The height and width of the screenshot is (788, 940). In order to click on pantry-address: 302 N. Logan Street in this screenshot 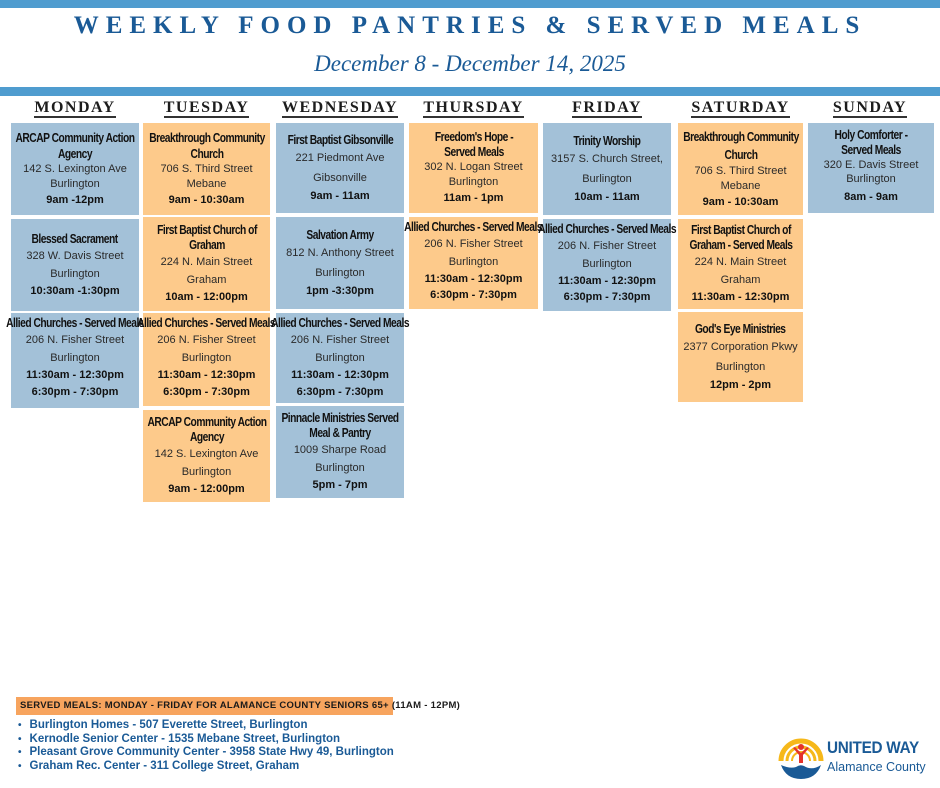, I will do `click(473, 166)`.